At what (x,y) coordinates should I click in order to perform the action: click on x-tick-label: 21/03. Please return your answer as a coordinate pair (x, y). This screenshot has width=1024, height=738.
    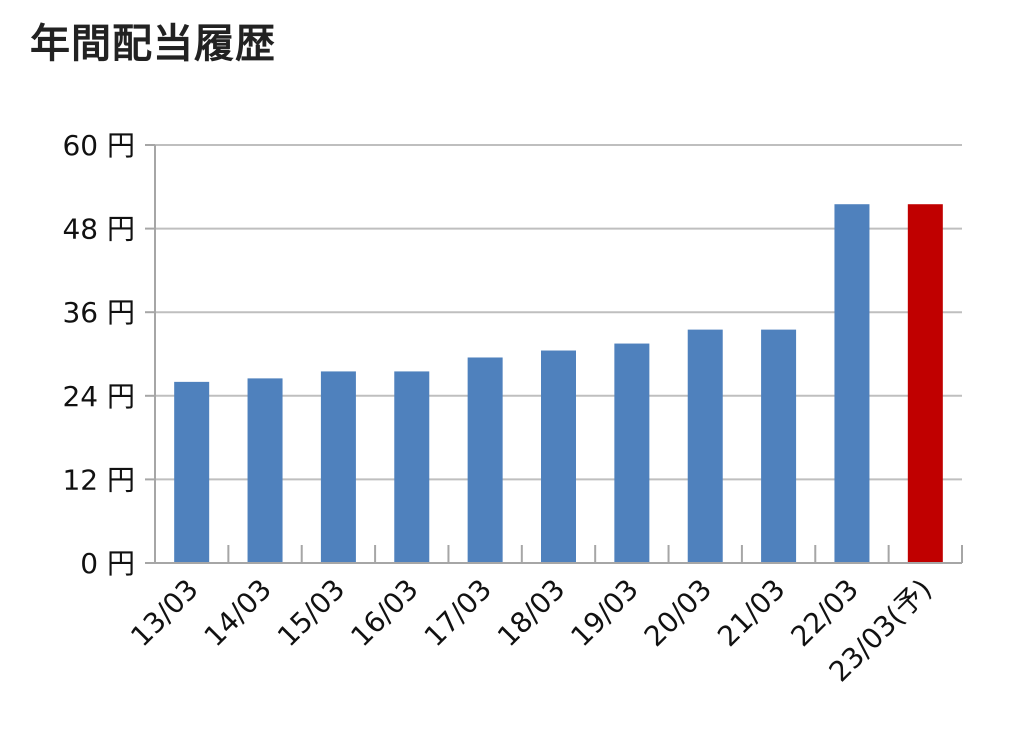
    Looking at the image, I should click on (751, 613).